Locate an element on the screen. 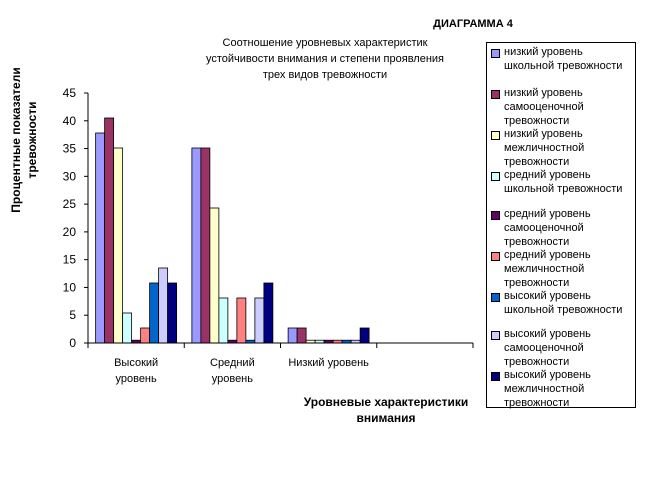 The height and width of the screenshot is (492, 648). legend-label: средний уровень школьной тревожности is located at coordinates (563, 182).